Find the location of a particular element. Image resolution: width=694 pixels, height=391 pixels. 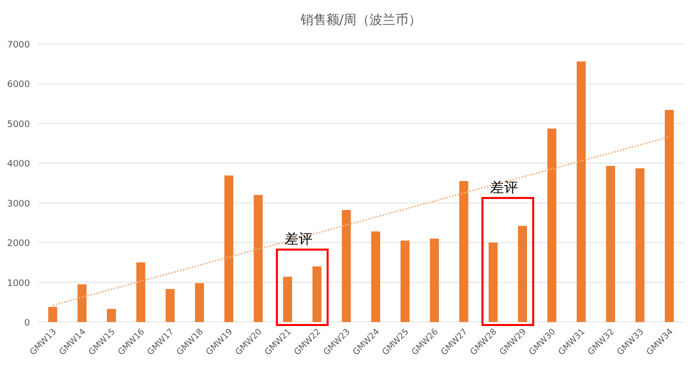

y-tick-label: 4000 is located at coordinates (18, 165).